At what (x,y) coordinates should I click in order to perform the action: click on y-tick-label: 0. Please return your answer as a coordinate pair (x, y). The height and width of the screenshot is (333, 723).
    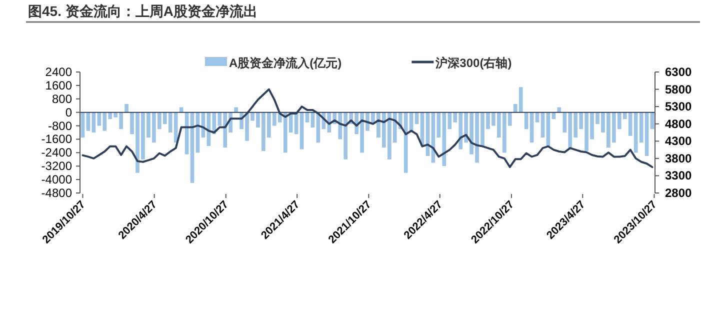
    Looking at the image, I should click on (68, 112).